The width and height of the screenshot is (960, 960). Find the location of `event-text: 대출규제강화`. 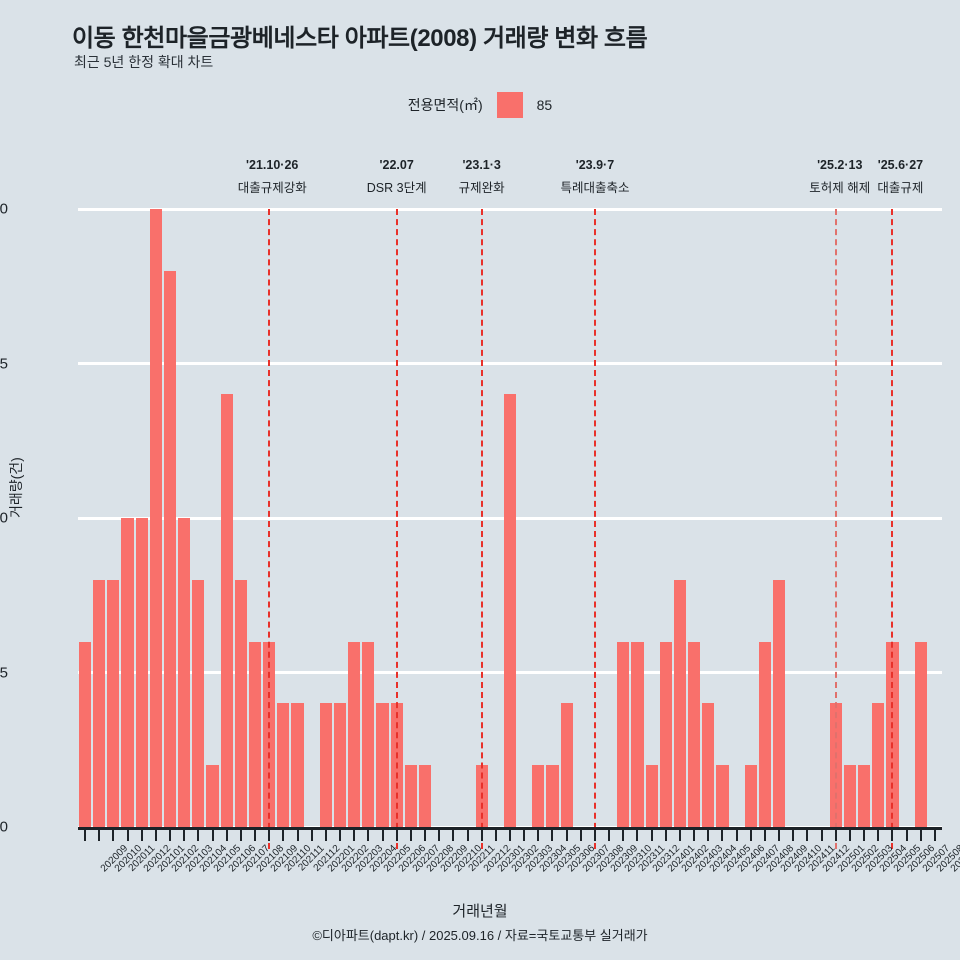

event-text: 대출규제강화 is located at coordinates (272, 188).